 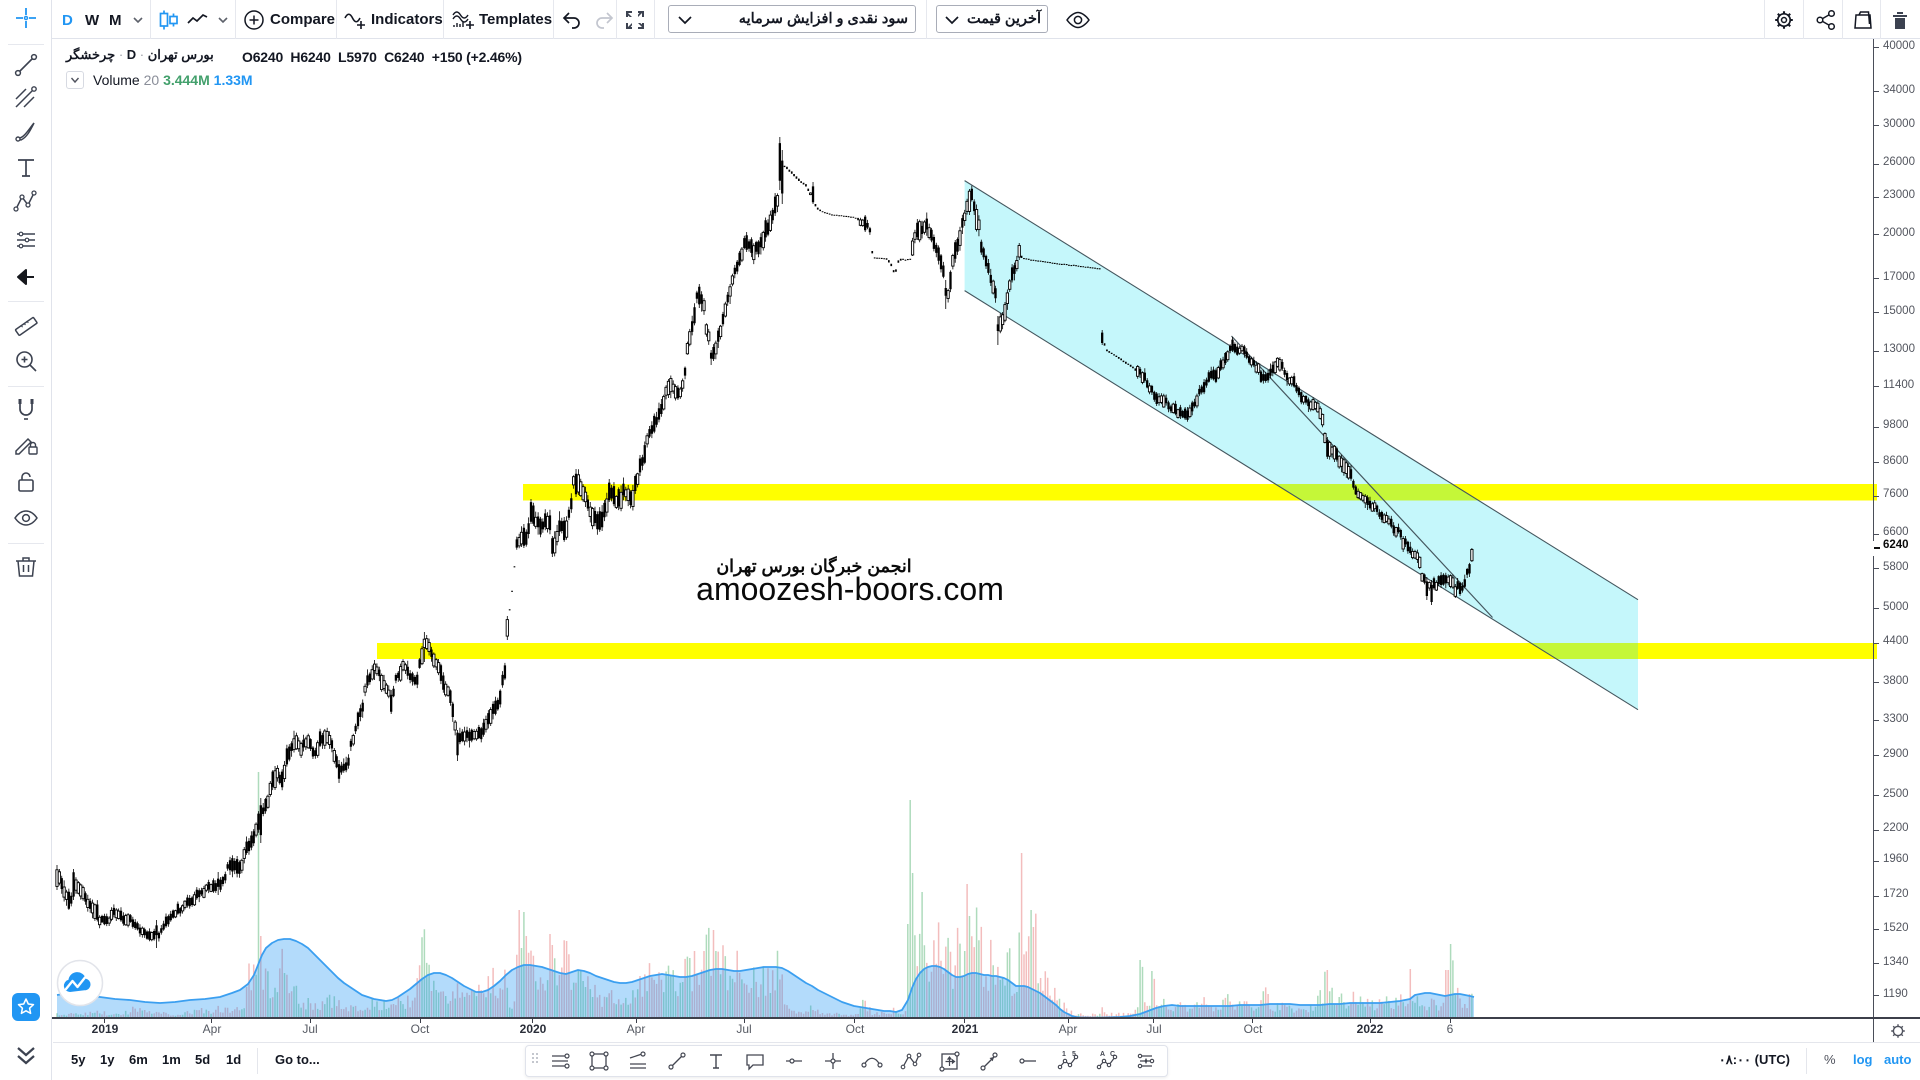 I want to click on svg-text: A, so click(x=1102, y=1054).